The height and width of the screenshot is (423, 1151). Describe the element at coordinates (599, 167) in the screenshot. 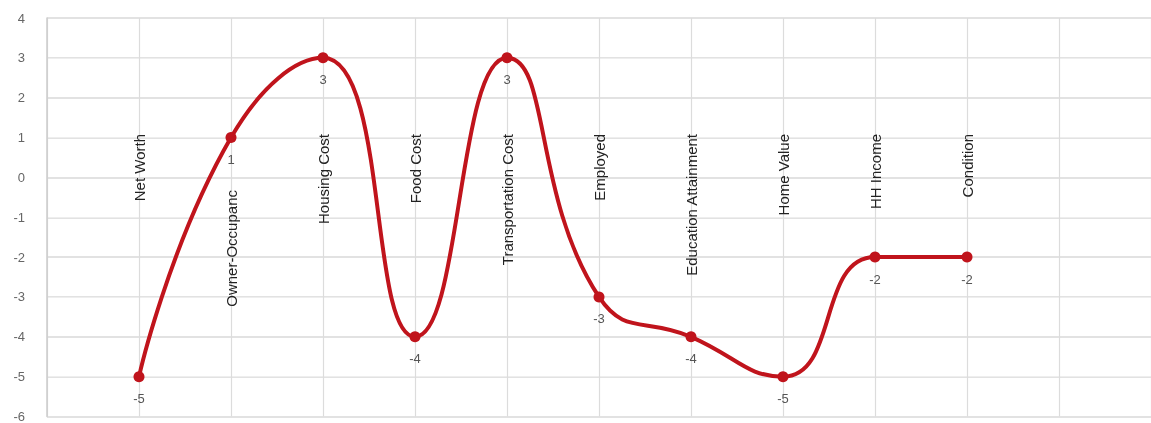

I see `x-tick-label: Employed` at that location.